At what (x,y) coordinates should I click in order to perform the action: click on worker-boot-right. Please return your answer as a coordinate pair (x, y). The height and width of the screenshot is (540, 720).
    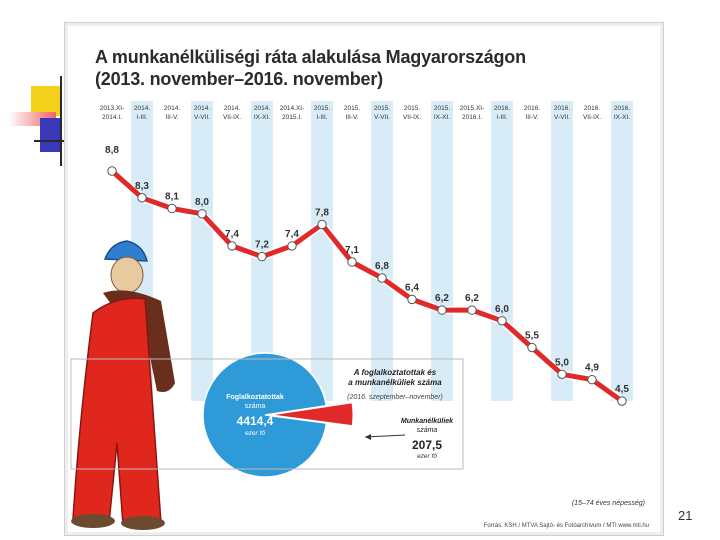
    Looking at the image, I should click on (143, 523).